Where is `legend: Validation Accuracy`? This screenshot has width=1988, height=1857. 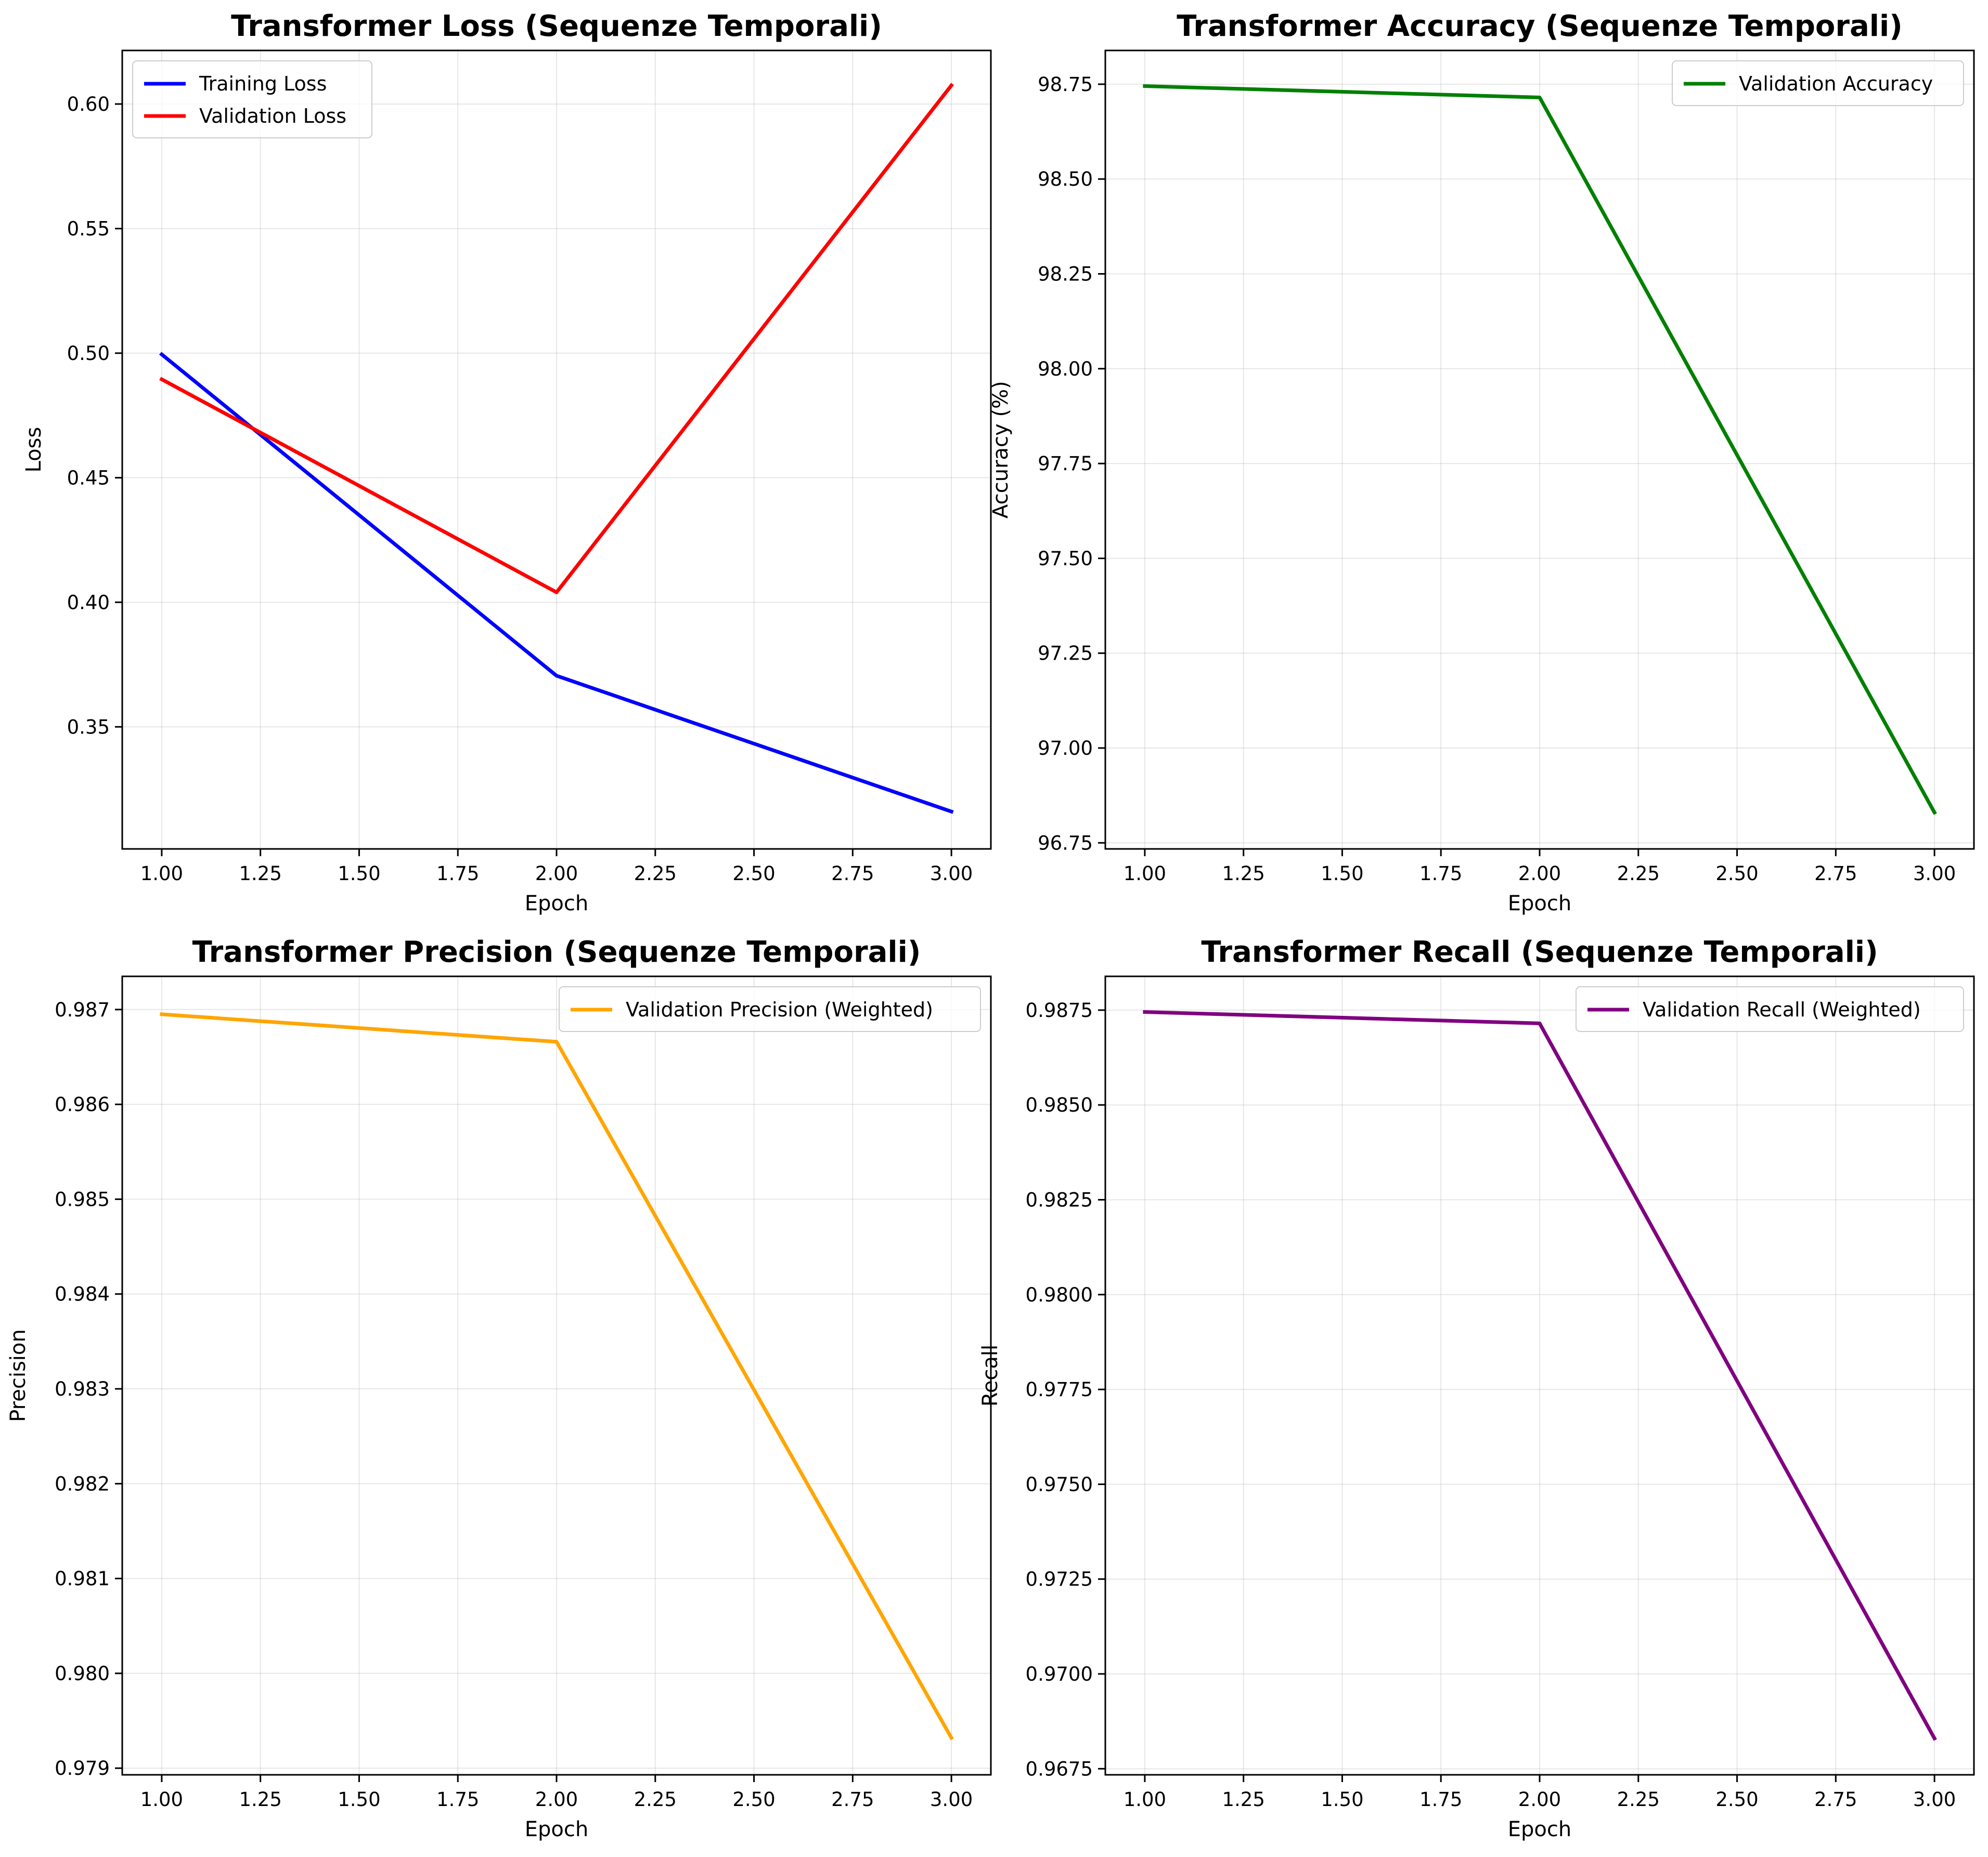 legend: Validation Accuracy is located at coordinates (1818, 83).